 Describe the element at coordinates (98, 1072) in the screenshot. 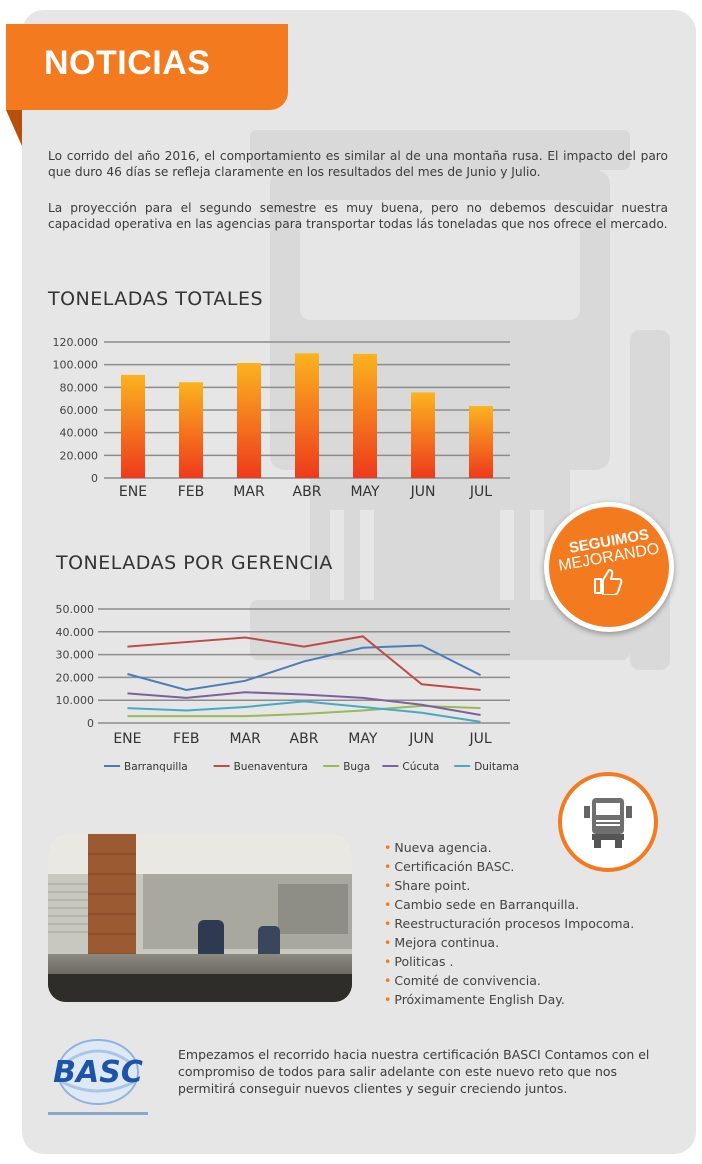

I see `basc-logo-text: BASC` at that location.